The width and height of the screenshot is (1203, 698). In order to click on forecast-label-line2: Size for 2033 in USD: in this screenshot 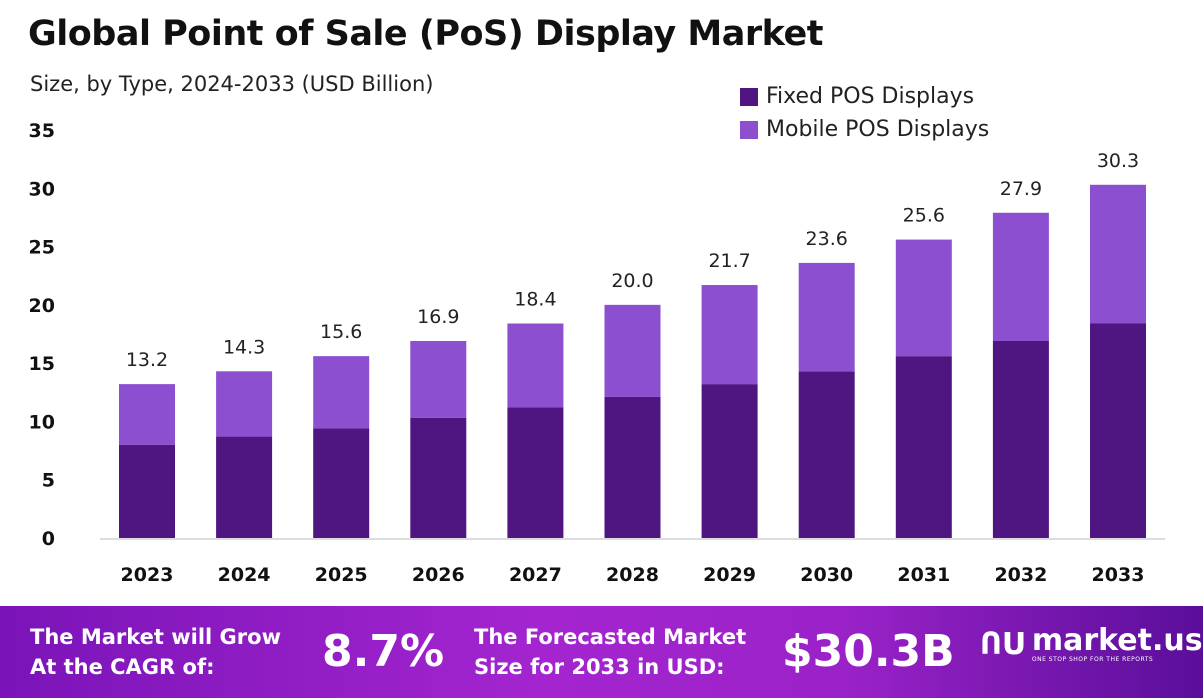, I will do `click(599, 667)`.